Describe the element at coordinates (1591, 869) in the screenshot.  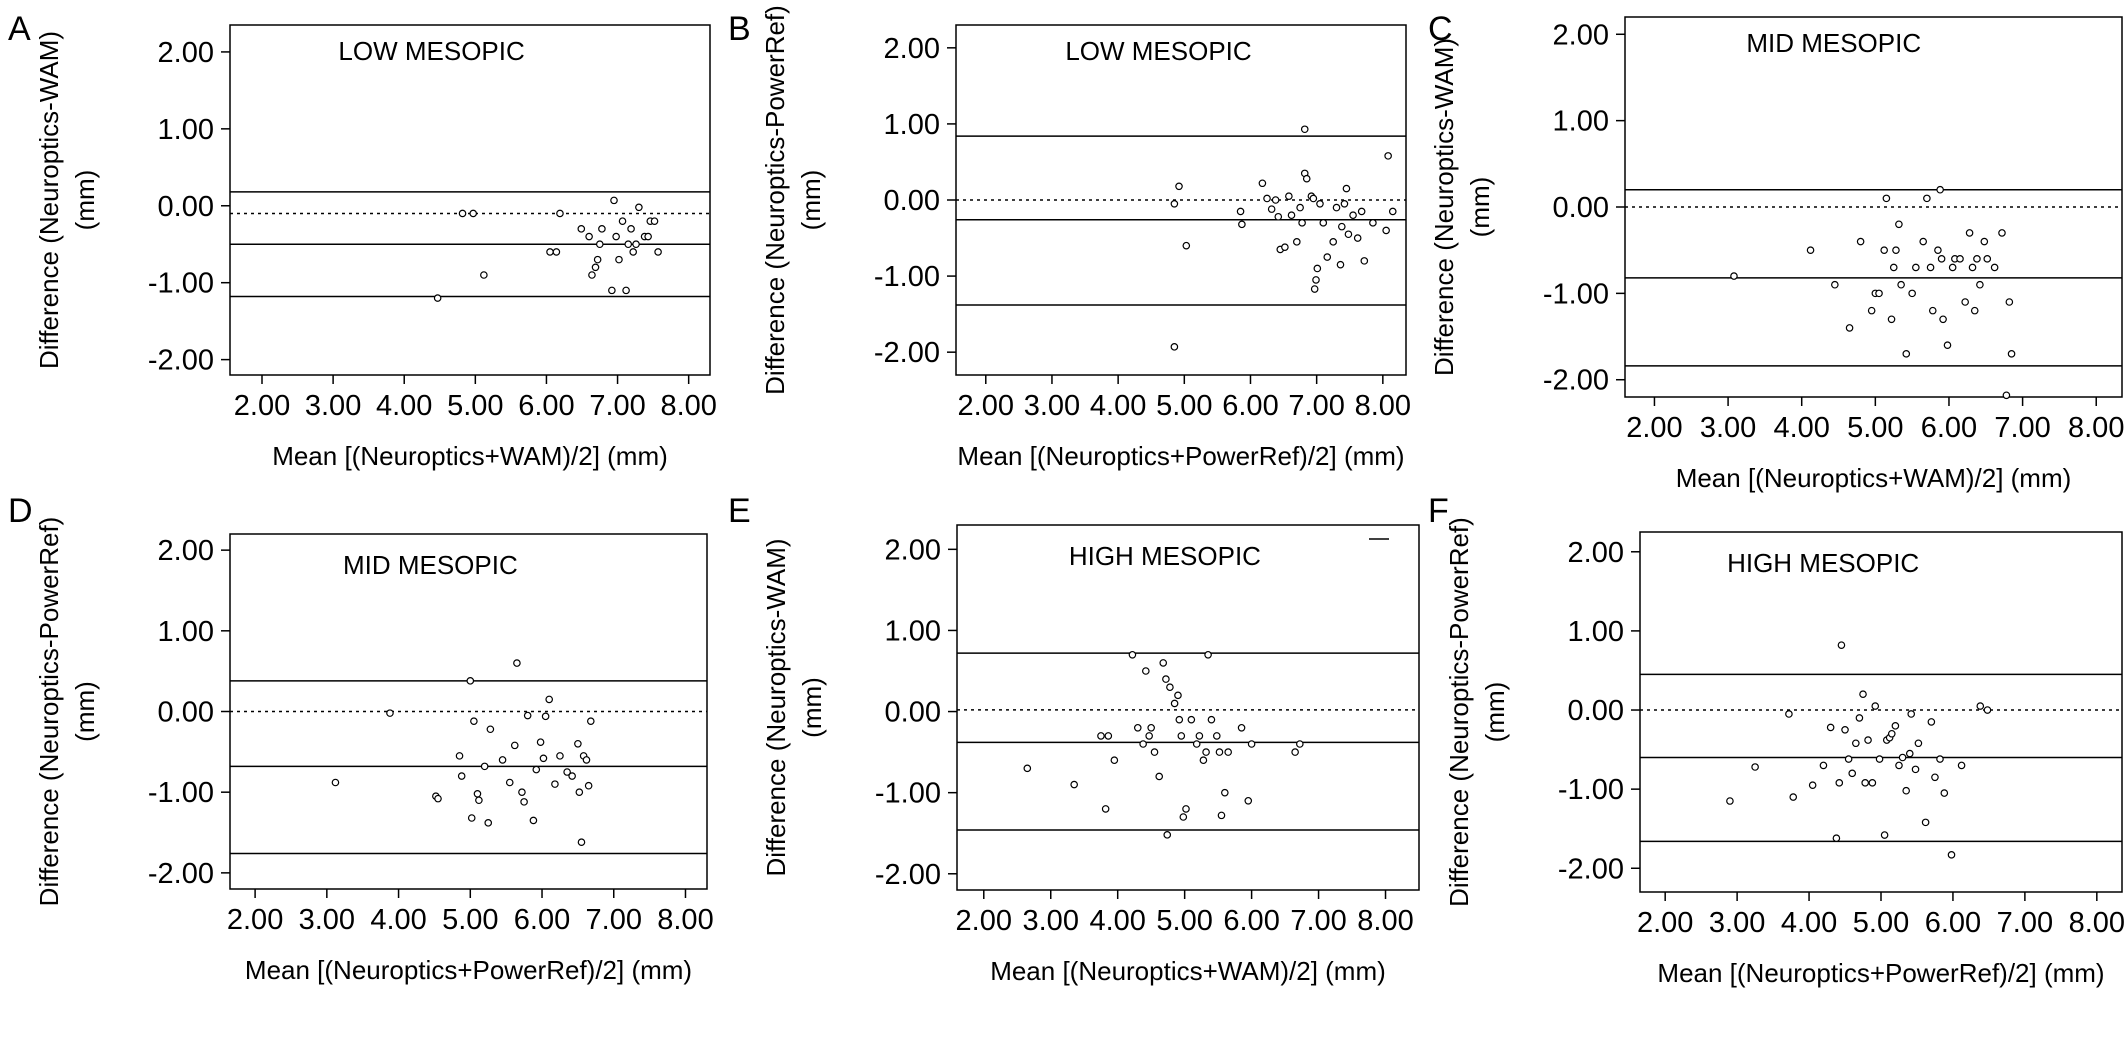
I see `y-tick-label: -2.00` at that location.